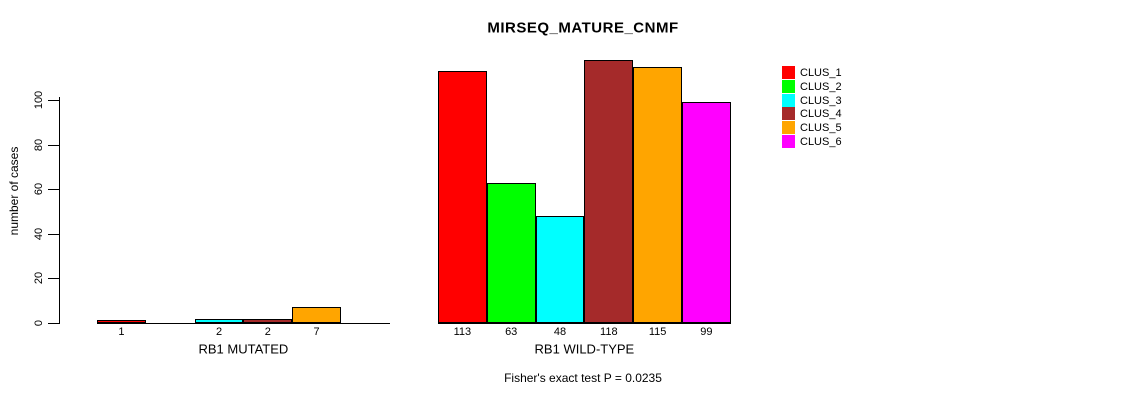 Image resolution: width=1140 pixels, height=400 pixels. I want to click on legend-item: CLUS_3, so click(832, 100).